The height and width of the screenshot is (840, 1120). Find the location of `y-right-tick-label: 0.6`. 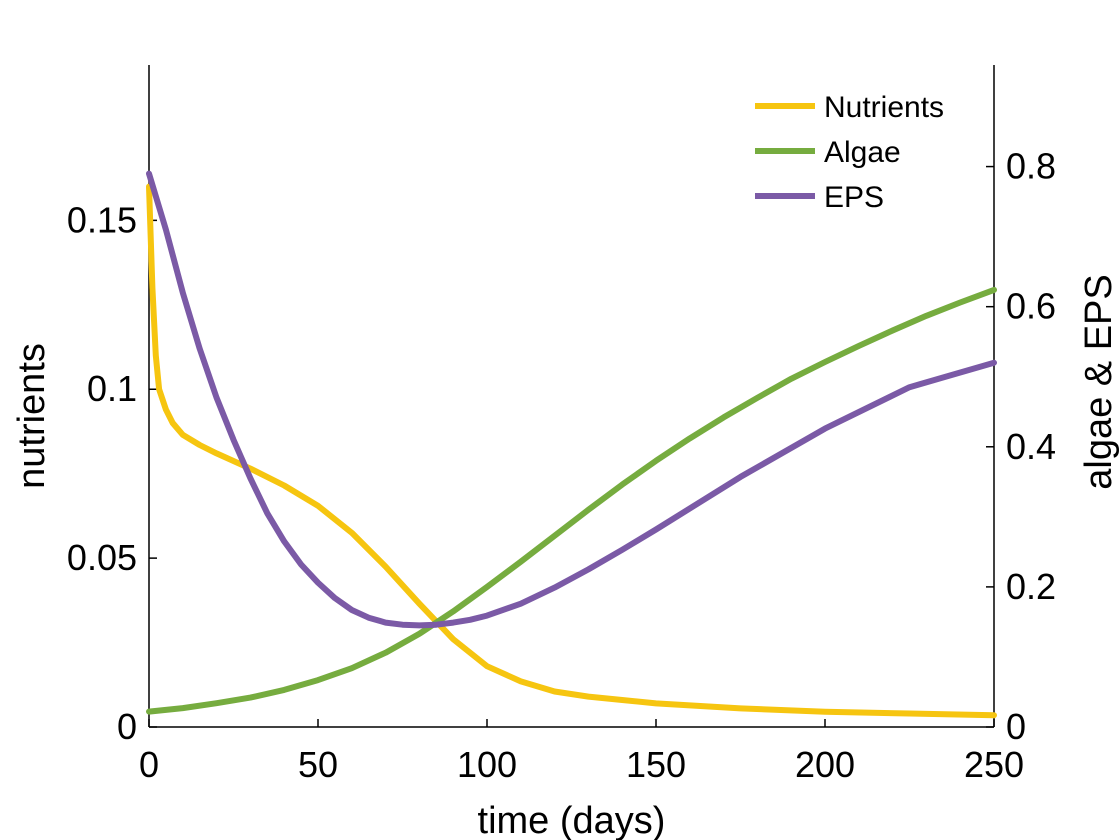

y-right-tick-label: 0.6 is located at coordinates (1031, 306).